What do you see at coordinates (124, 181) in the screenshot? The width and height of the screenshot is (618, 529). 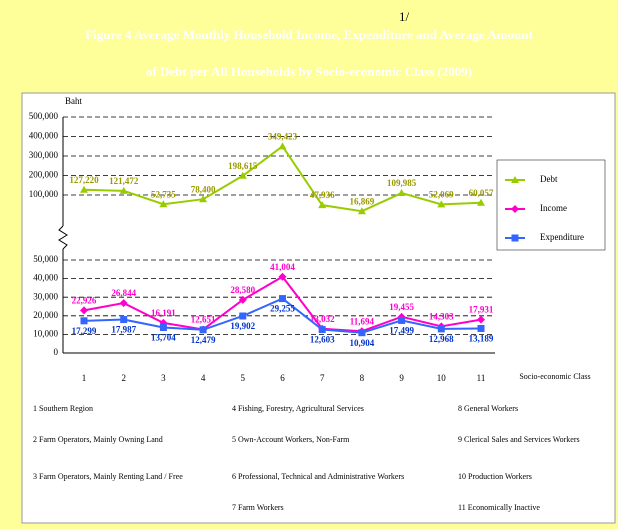 I see `data-label: 121,472` at bounding box center [124, 181].